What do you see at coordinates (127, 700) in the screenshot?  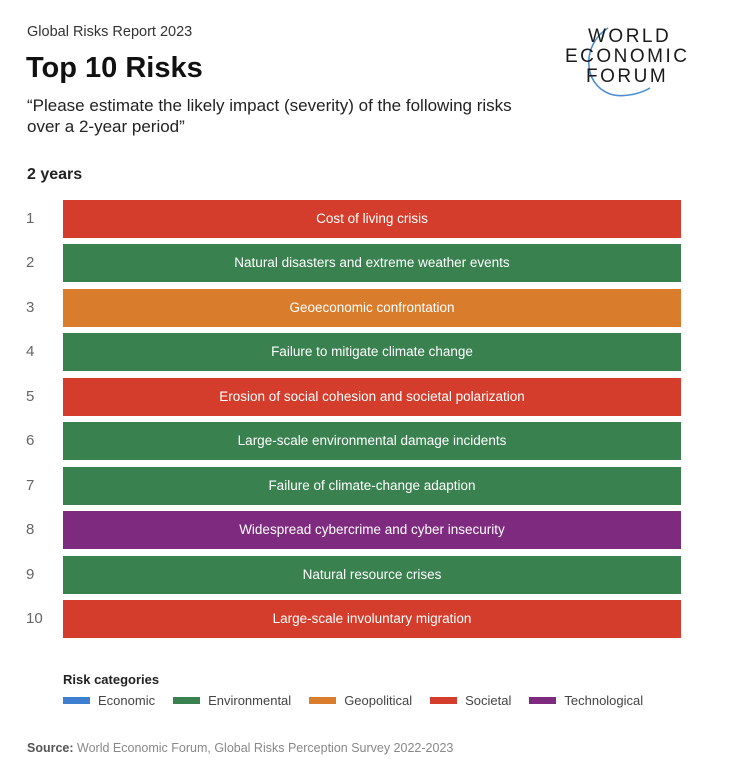 I see `legend-label: Economic` at bounding box center [127, 700].